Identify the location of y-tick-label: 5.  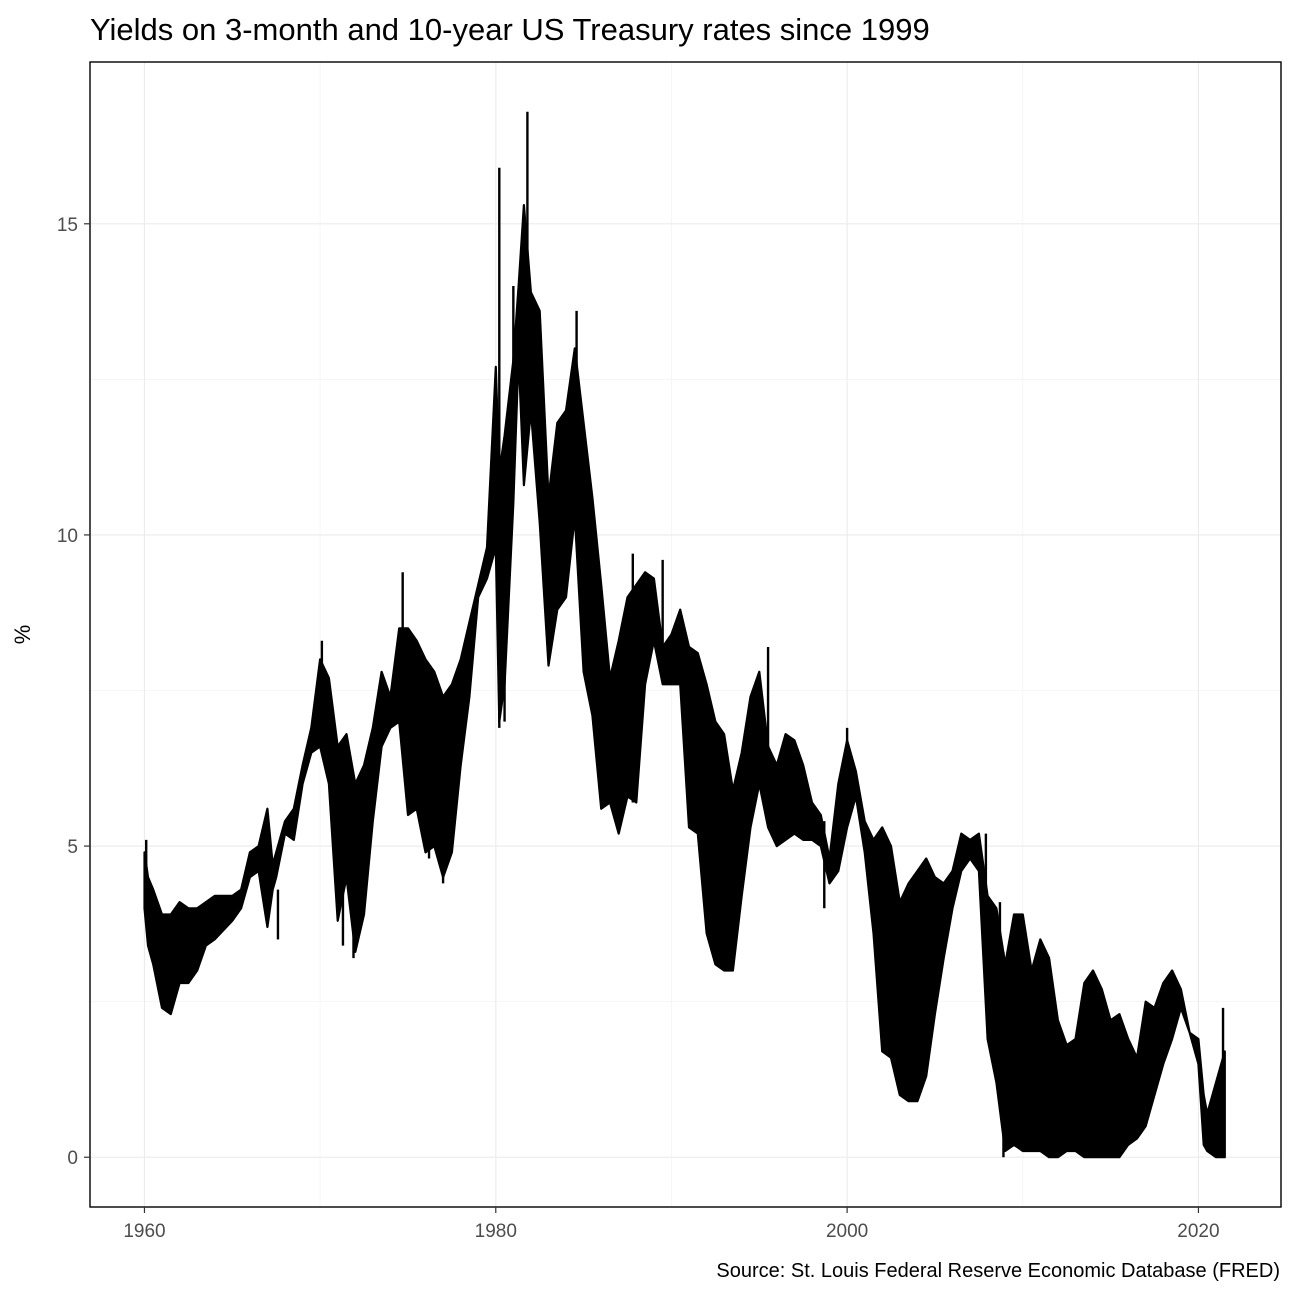
(72, 847).